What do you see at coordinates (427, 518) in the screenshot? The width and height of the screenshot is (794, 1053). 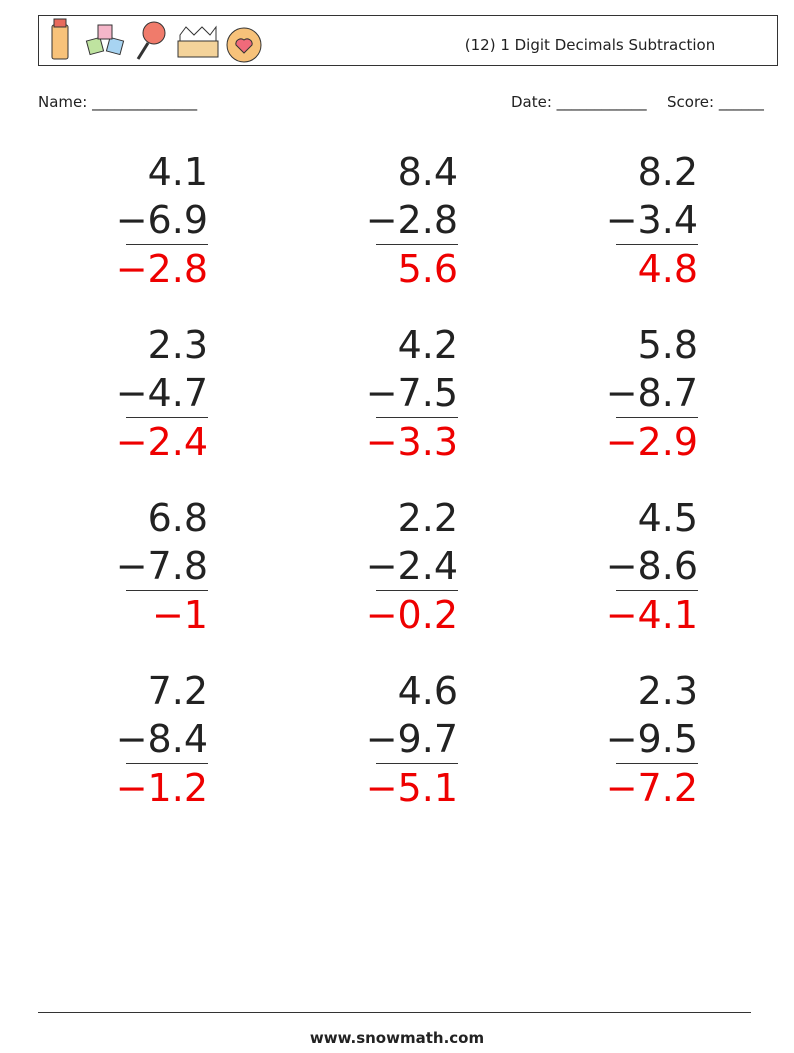 I see `top-number: 2.2` at bounding box center [427, 518].